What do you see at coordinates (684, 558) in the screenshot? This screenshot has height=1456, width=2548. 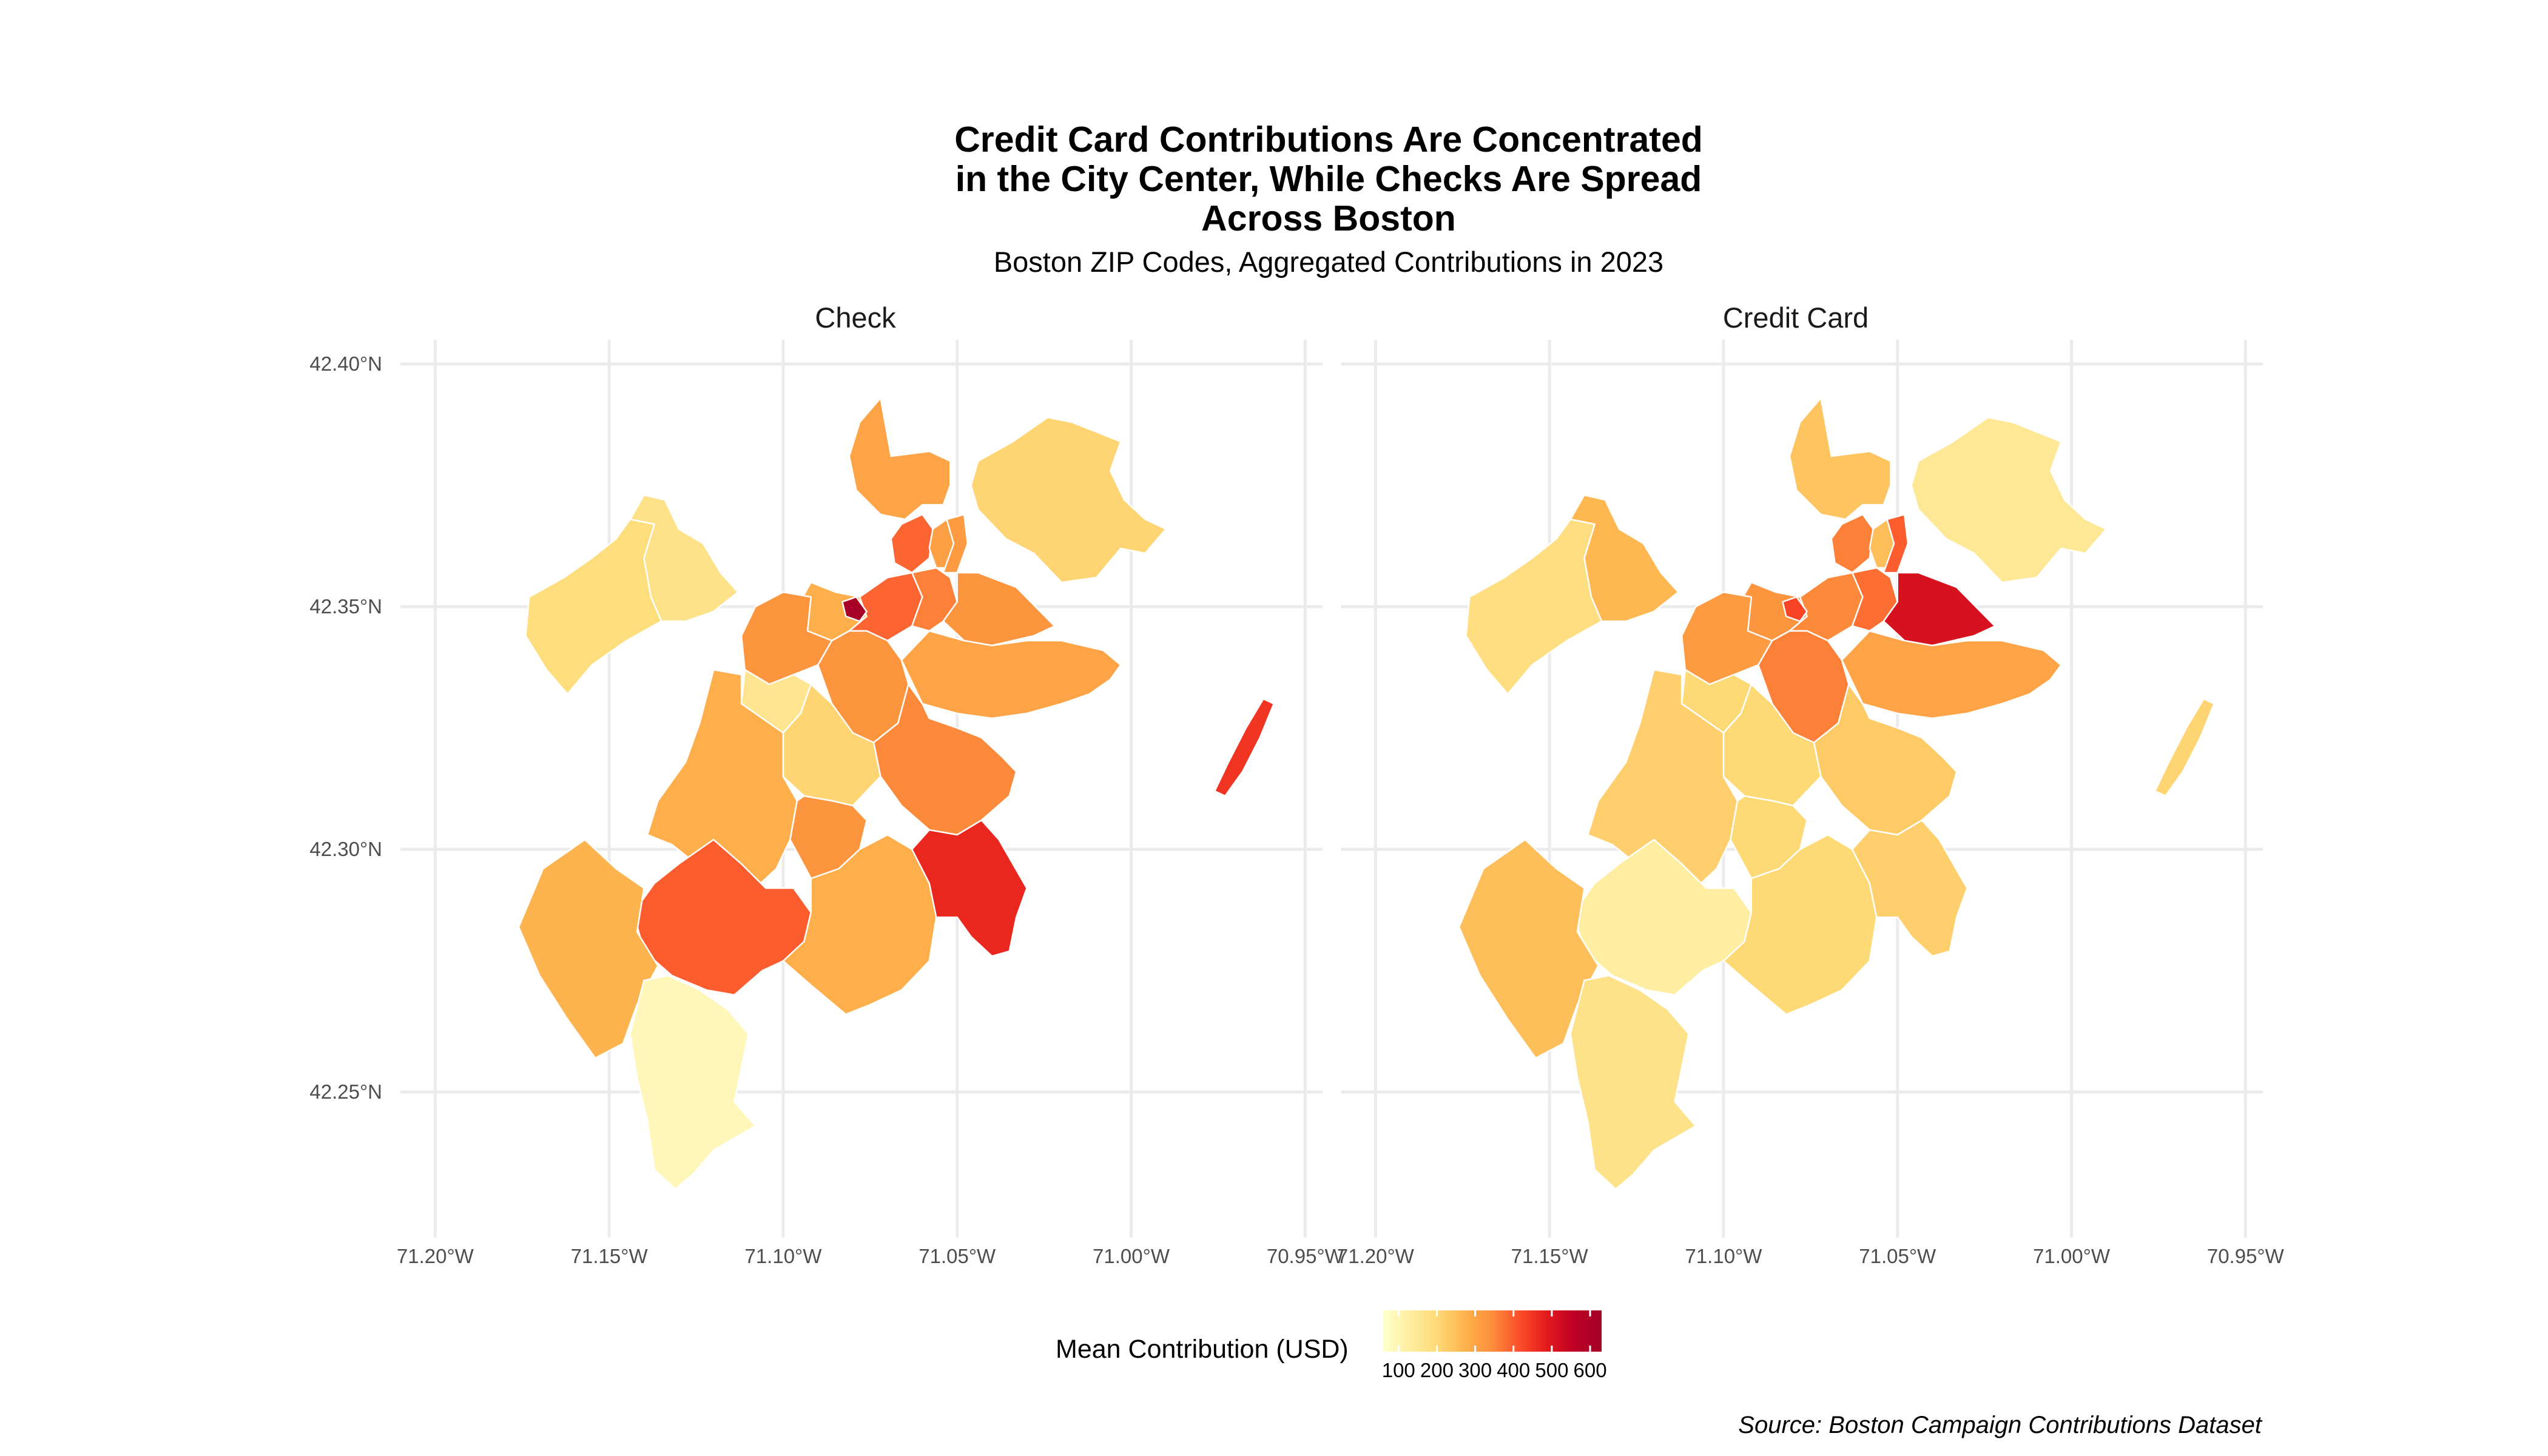 I see `zip-region-allston-check` at bounding box center [684, 558].